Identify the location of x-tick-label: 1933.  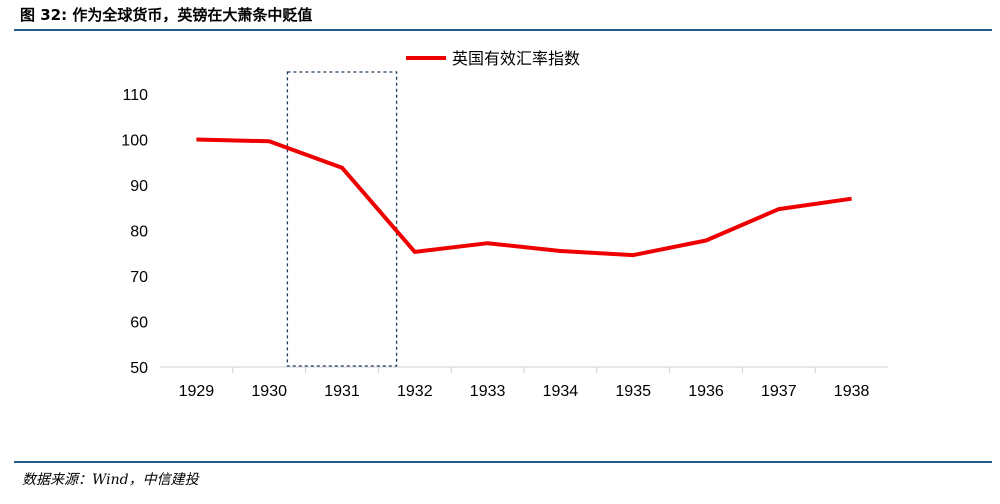
(488, 391).